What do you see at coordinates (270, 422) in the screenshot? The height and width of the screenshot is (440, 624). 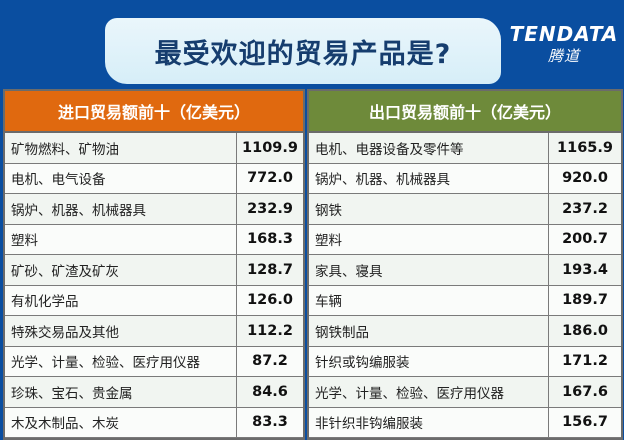 I see `trade-value: 83.3` at bounding box center [270, 422].